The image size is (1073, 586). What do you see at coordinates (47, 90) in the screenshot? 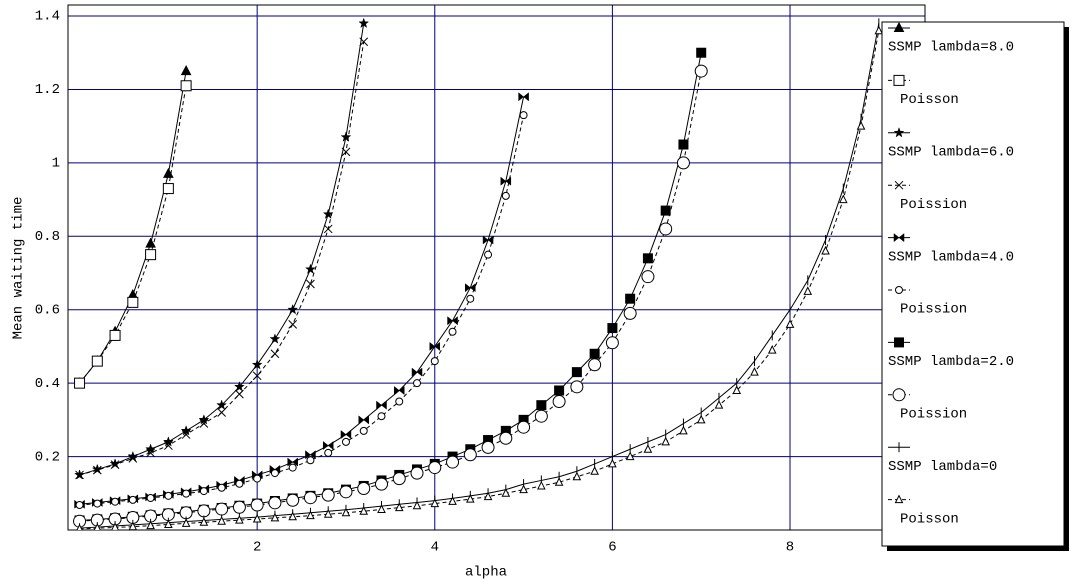
I see `y-tick-label: 1.2` at bounding box center [47, 90].